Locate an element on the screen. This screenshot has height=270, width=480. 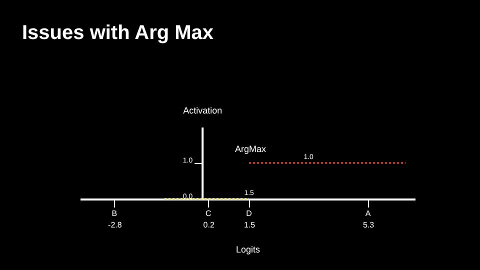
text: B is located at coordinates (115, 213).